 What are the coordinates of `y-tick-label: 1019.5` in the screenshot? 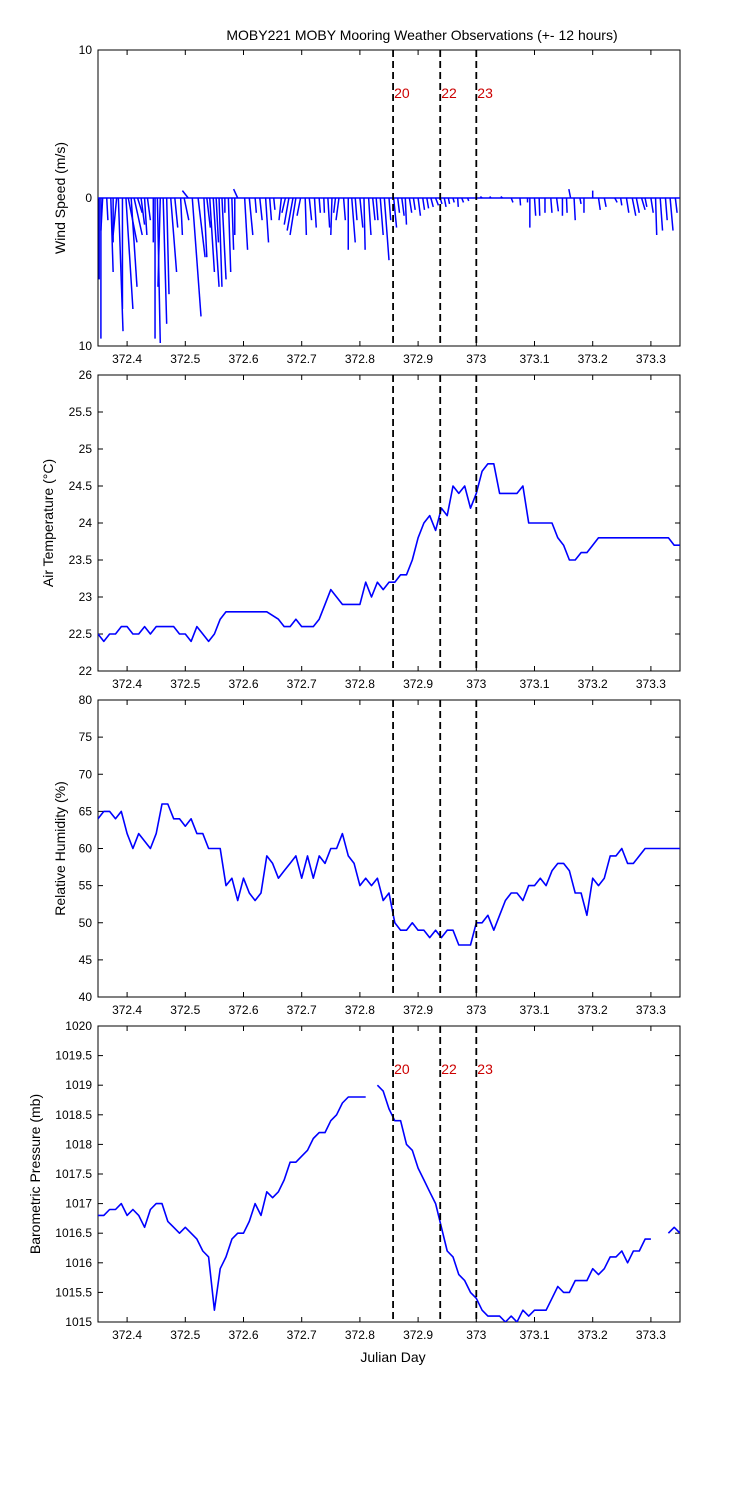 It's located at (73, 1056).